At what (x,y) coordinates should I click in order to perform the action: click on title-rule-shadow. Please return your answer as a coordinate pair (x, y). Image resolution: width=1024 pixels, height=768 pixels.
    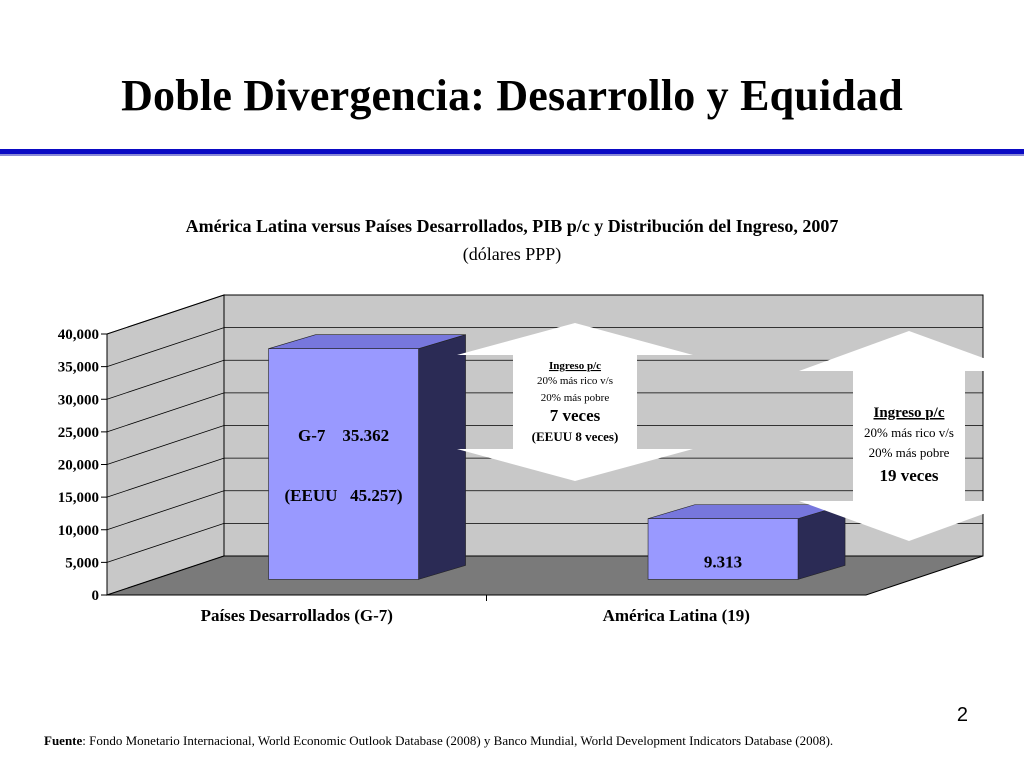
    Looking at the image, I should click on (512, 155).